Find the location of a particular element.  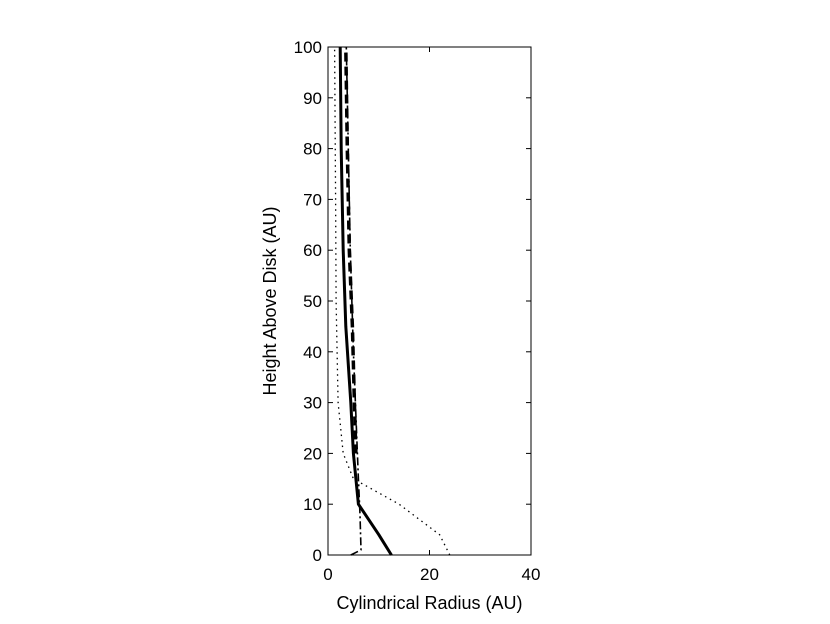

series-line-dotted is located at coordinates (392, 301).